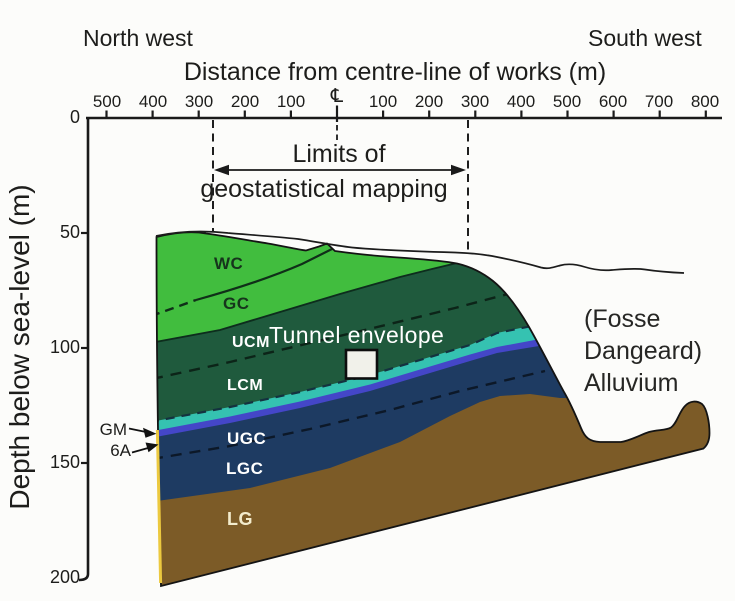 This screenshot has width=735, height=601. Describe the element at coordinates (142, 432) in the screenshot. I see `gm-arrow` at that location.